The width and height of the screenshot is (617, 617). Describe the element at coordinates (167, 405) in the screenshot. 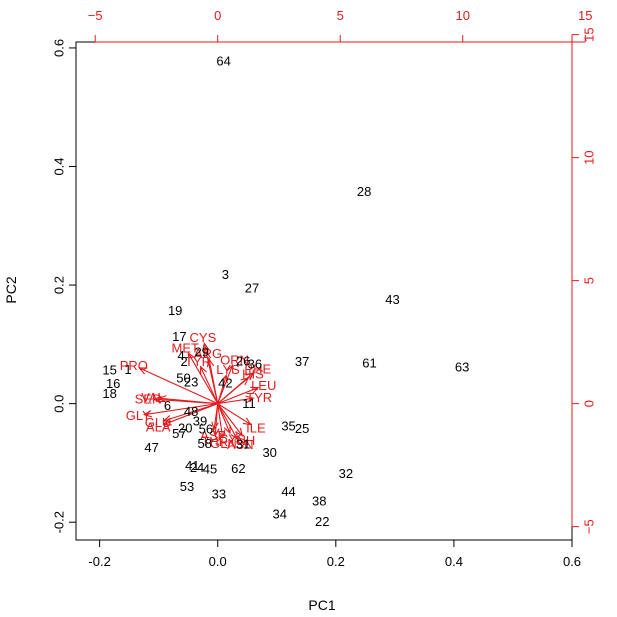

I see `observation-label: 6` at that location.